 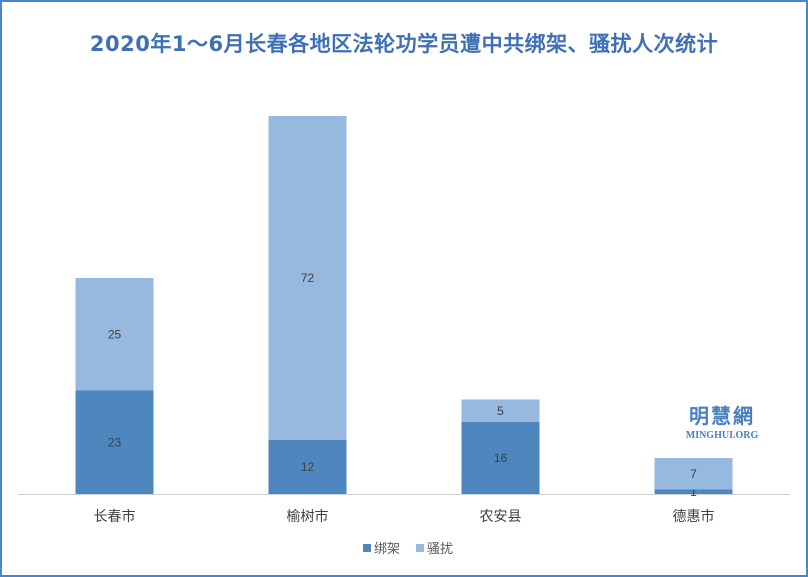 I want to click on logo-text-en: MINGHUI.ORG, so click(x=722, y=435).